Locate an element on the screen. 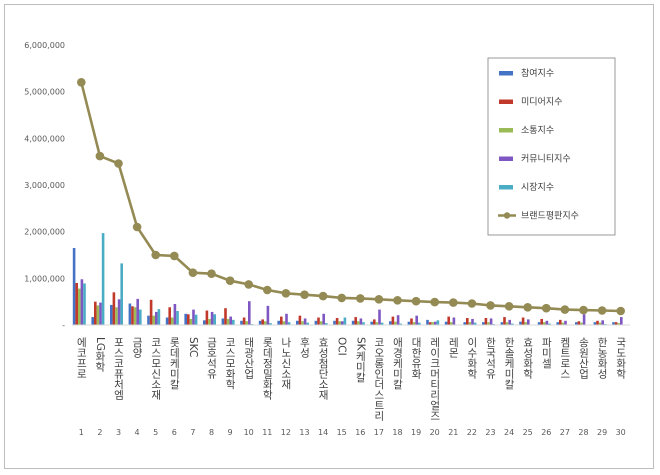 The height and width of the screenshot is (475, 660). category-label: 대한유화 is located at coordinates (416, 358).